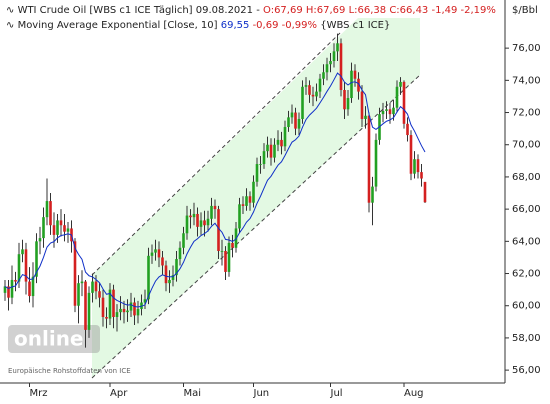  I want to click on title-icon: ∿, so click(12, 10).